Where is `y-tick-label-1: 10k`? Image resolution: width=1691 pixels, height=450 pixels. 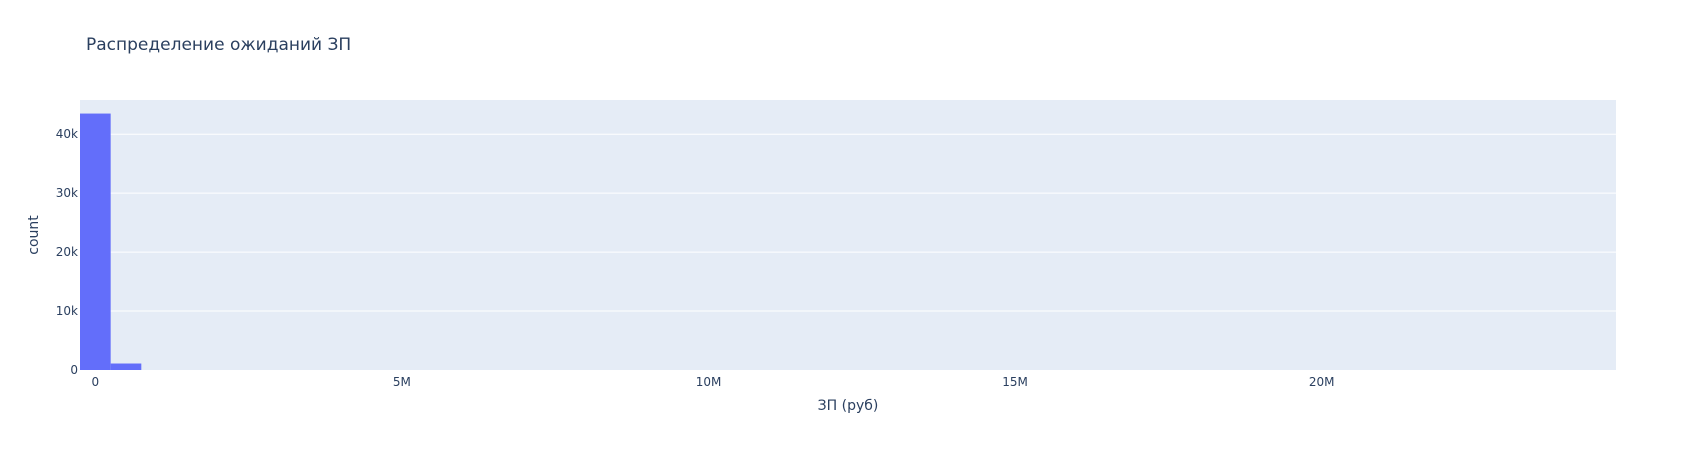 y-tick-label-1: 10k is located at coordinates (67, 311).